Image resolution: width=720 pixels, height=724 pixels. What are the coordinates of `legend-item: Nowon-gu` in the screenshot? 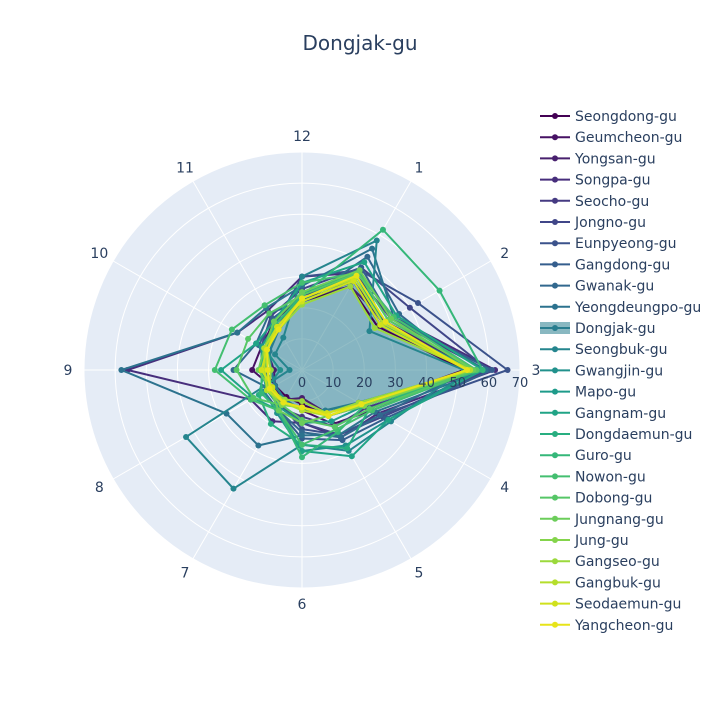 It's located at (593, 477).